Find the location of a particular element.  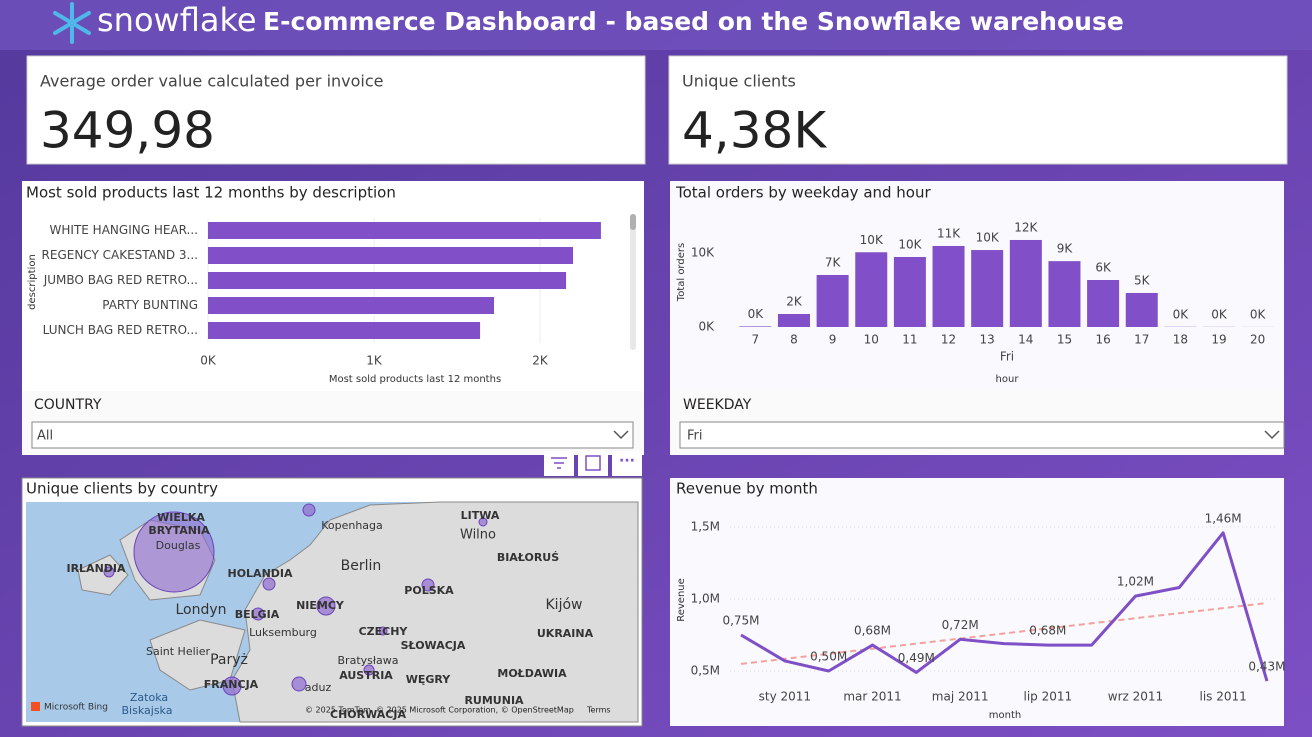

scroll-thumb is located at coordinates (633, 222).